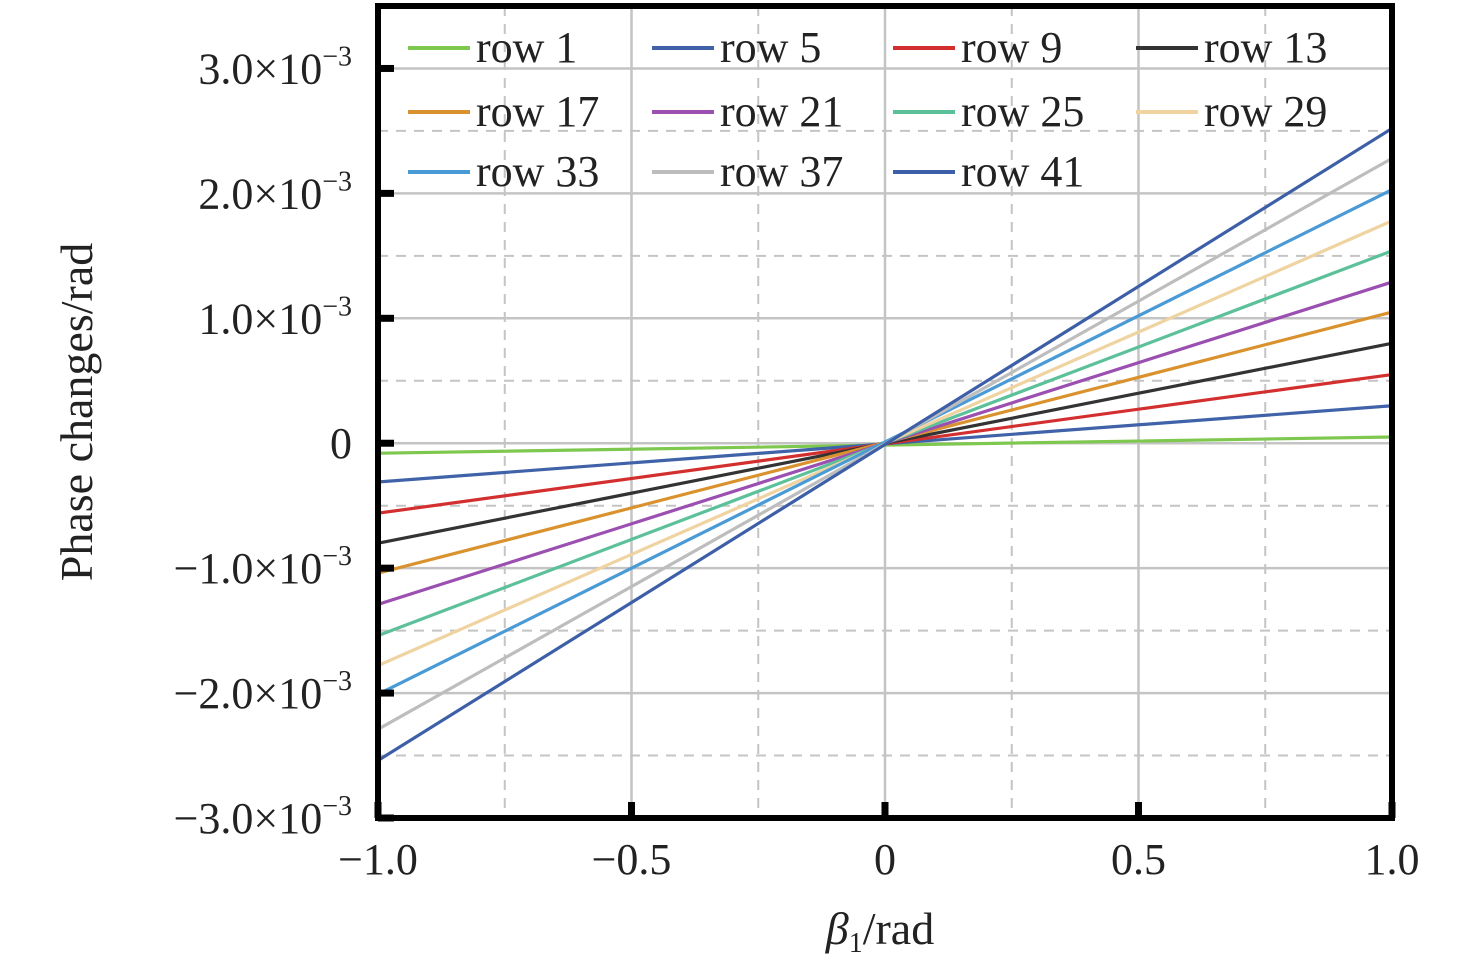 The width and height of the screenshot is (1476, 973). What do you see at coordinates (1138, 859) in the screenshot?
I see `x-tick-label: 0.5` at bounding box center [1138, 859].